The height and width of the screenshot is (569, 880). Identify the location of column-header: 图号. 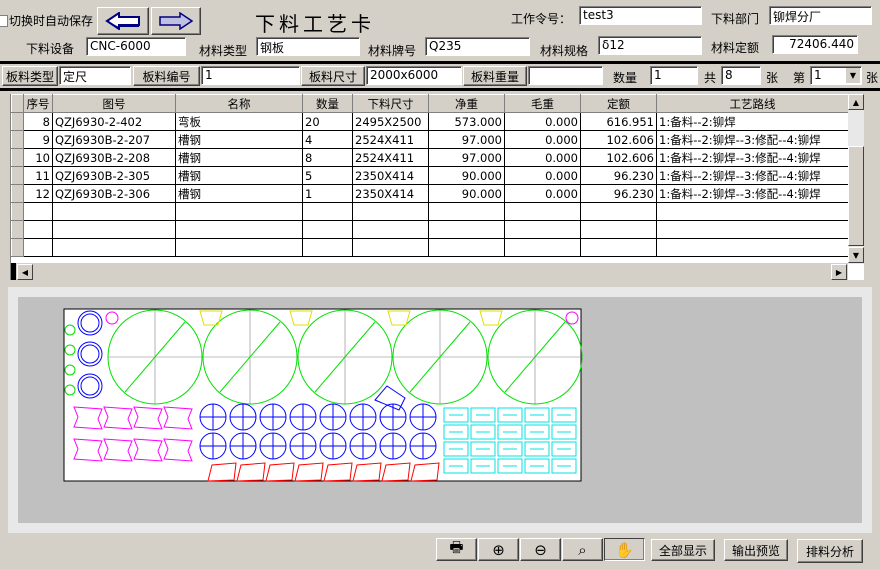
(114, 103).